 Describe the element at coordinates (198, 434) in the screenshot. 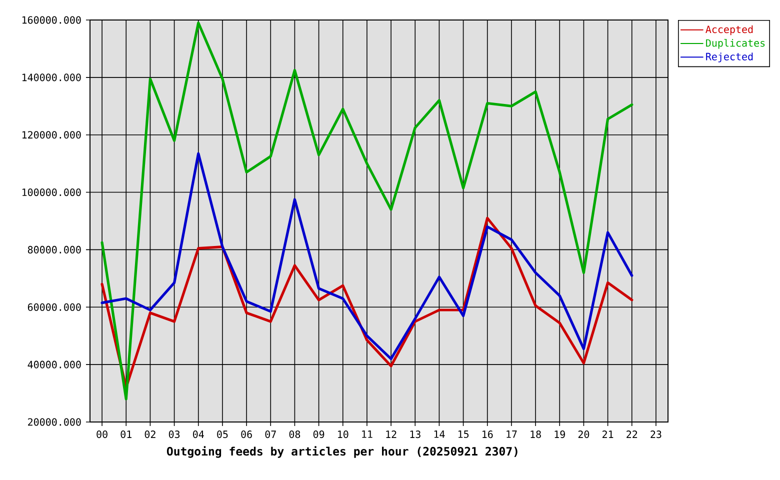

I see `x-tick-label: 04` at that location.